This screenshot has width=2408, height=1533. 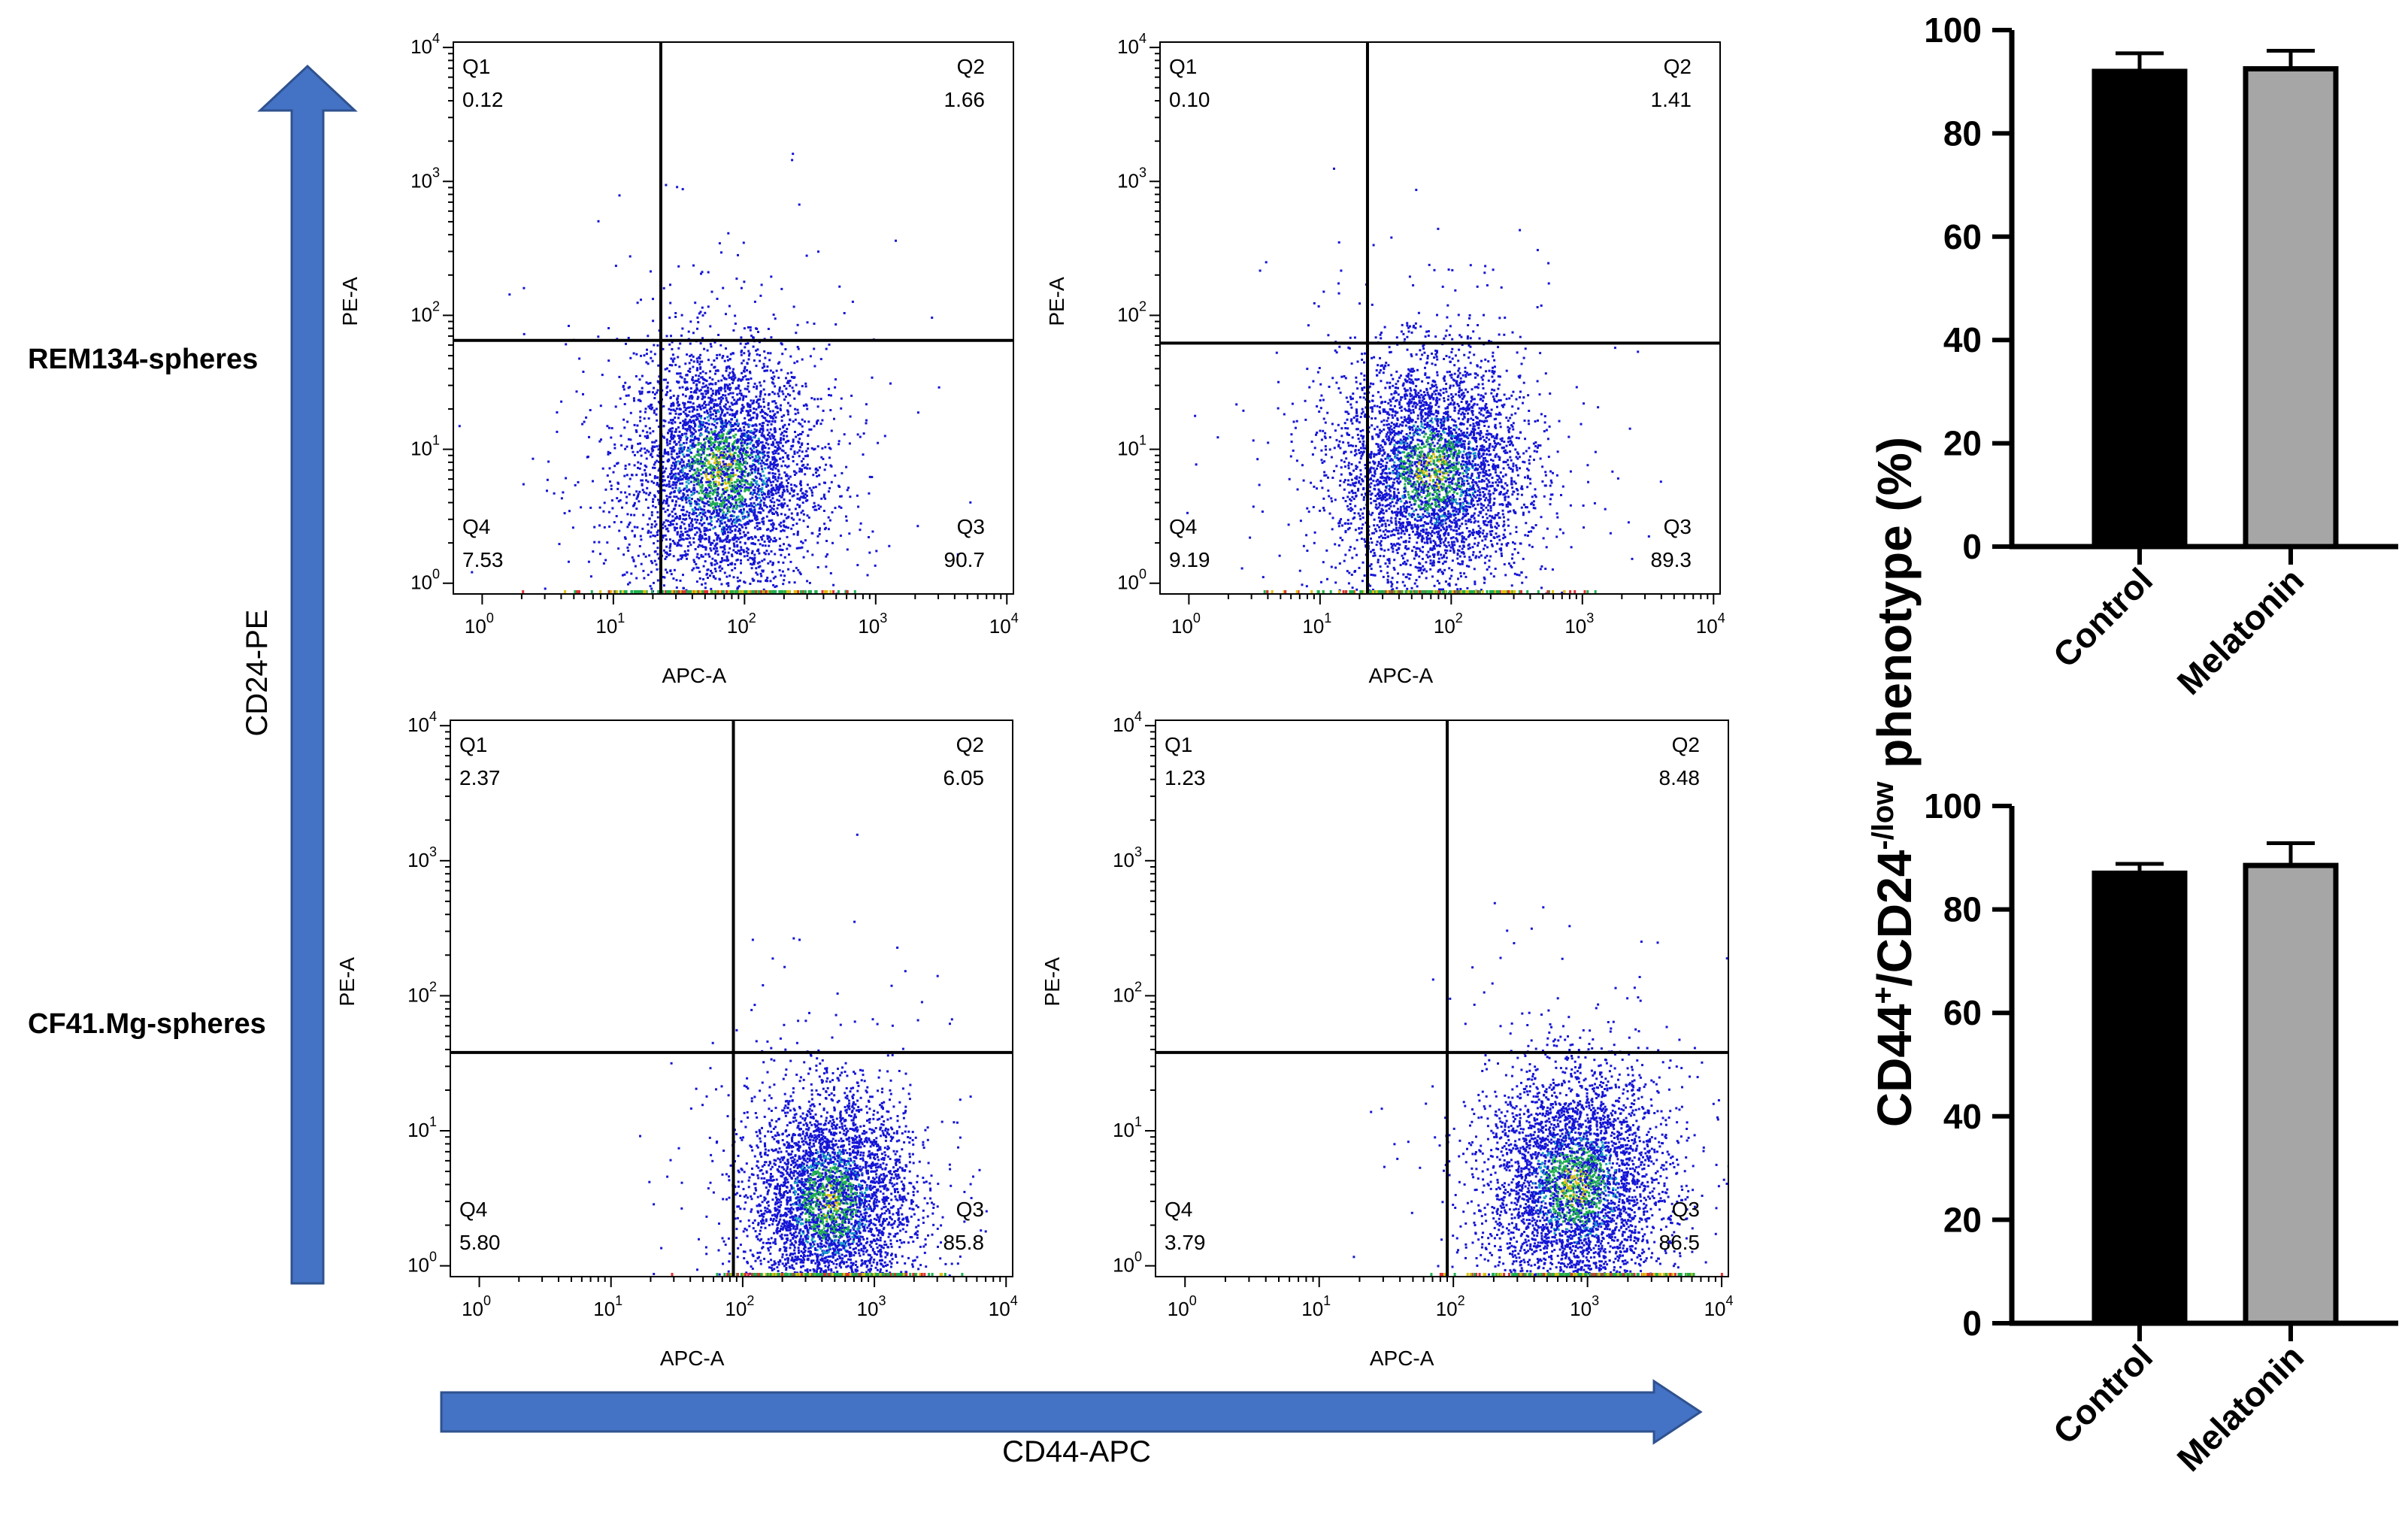 What do you see at coordinates (425, 178) in the screenshot?
I see `y-tick-label: 103` at bounding box center [425, 178].